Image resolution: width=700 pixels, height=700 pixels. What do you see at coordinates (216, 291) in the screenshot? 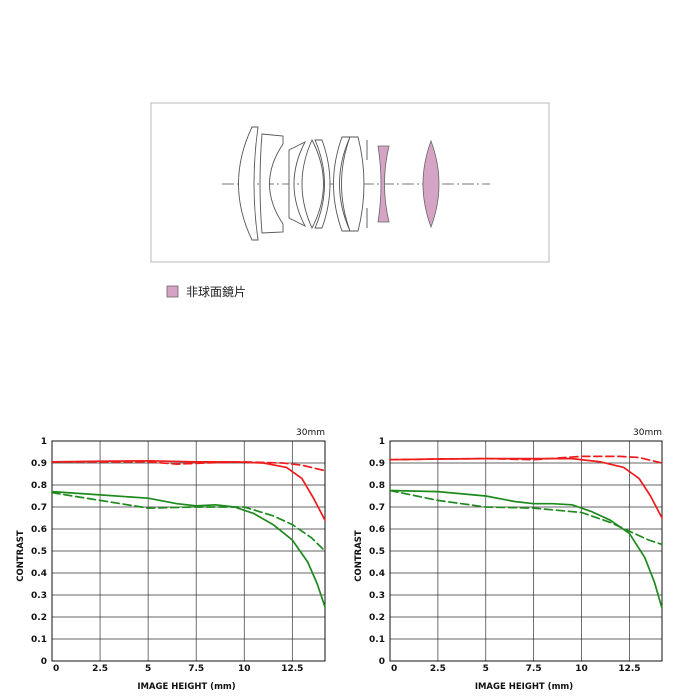
I see `legend-label: 非球面鏡片` at bounding box center [216, 291].